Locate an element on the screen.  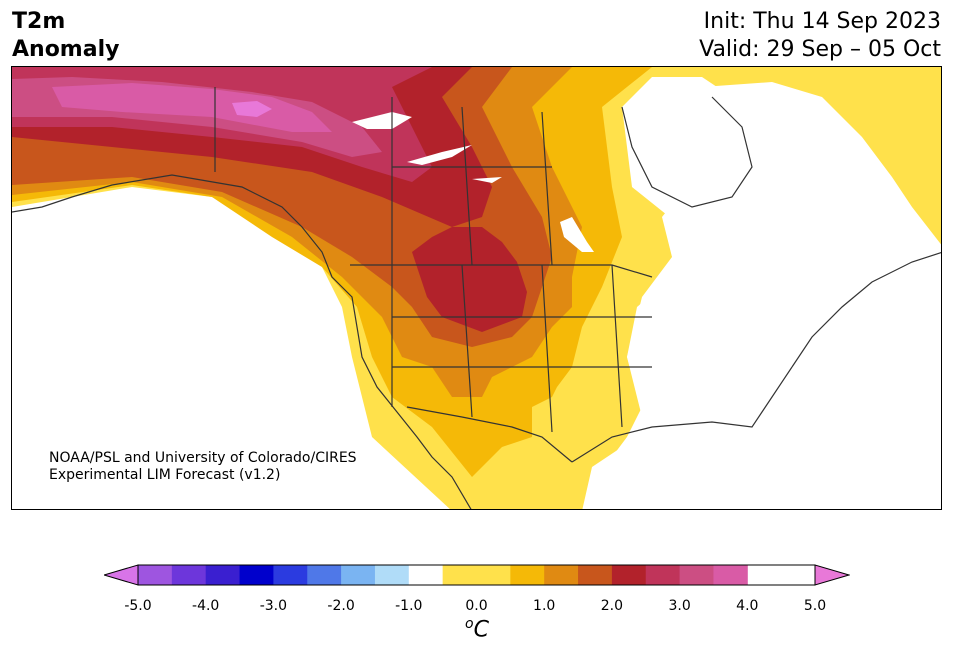
state-lines is located at coordinates (521, 348).